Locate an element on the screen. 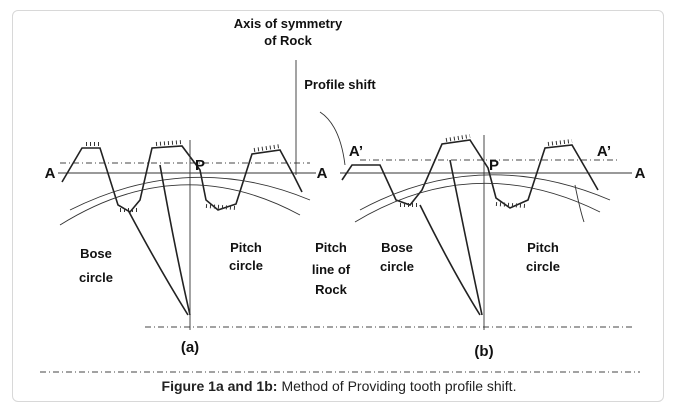  label: Axis of symmetry is located at coordinates (288, 23).